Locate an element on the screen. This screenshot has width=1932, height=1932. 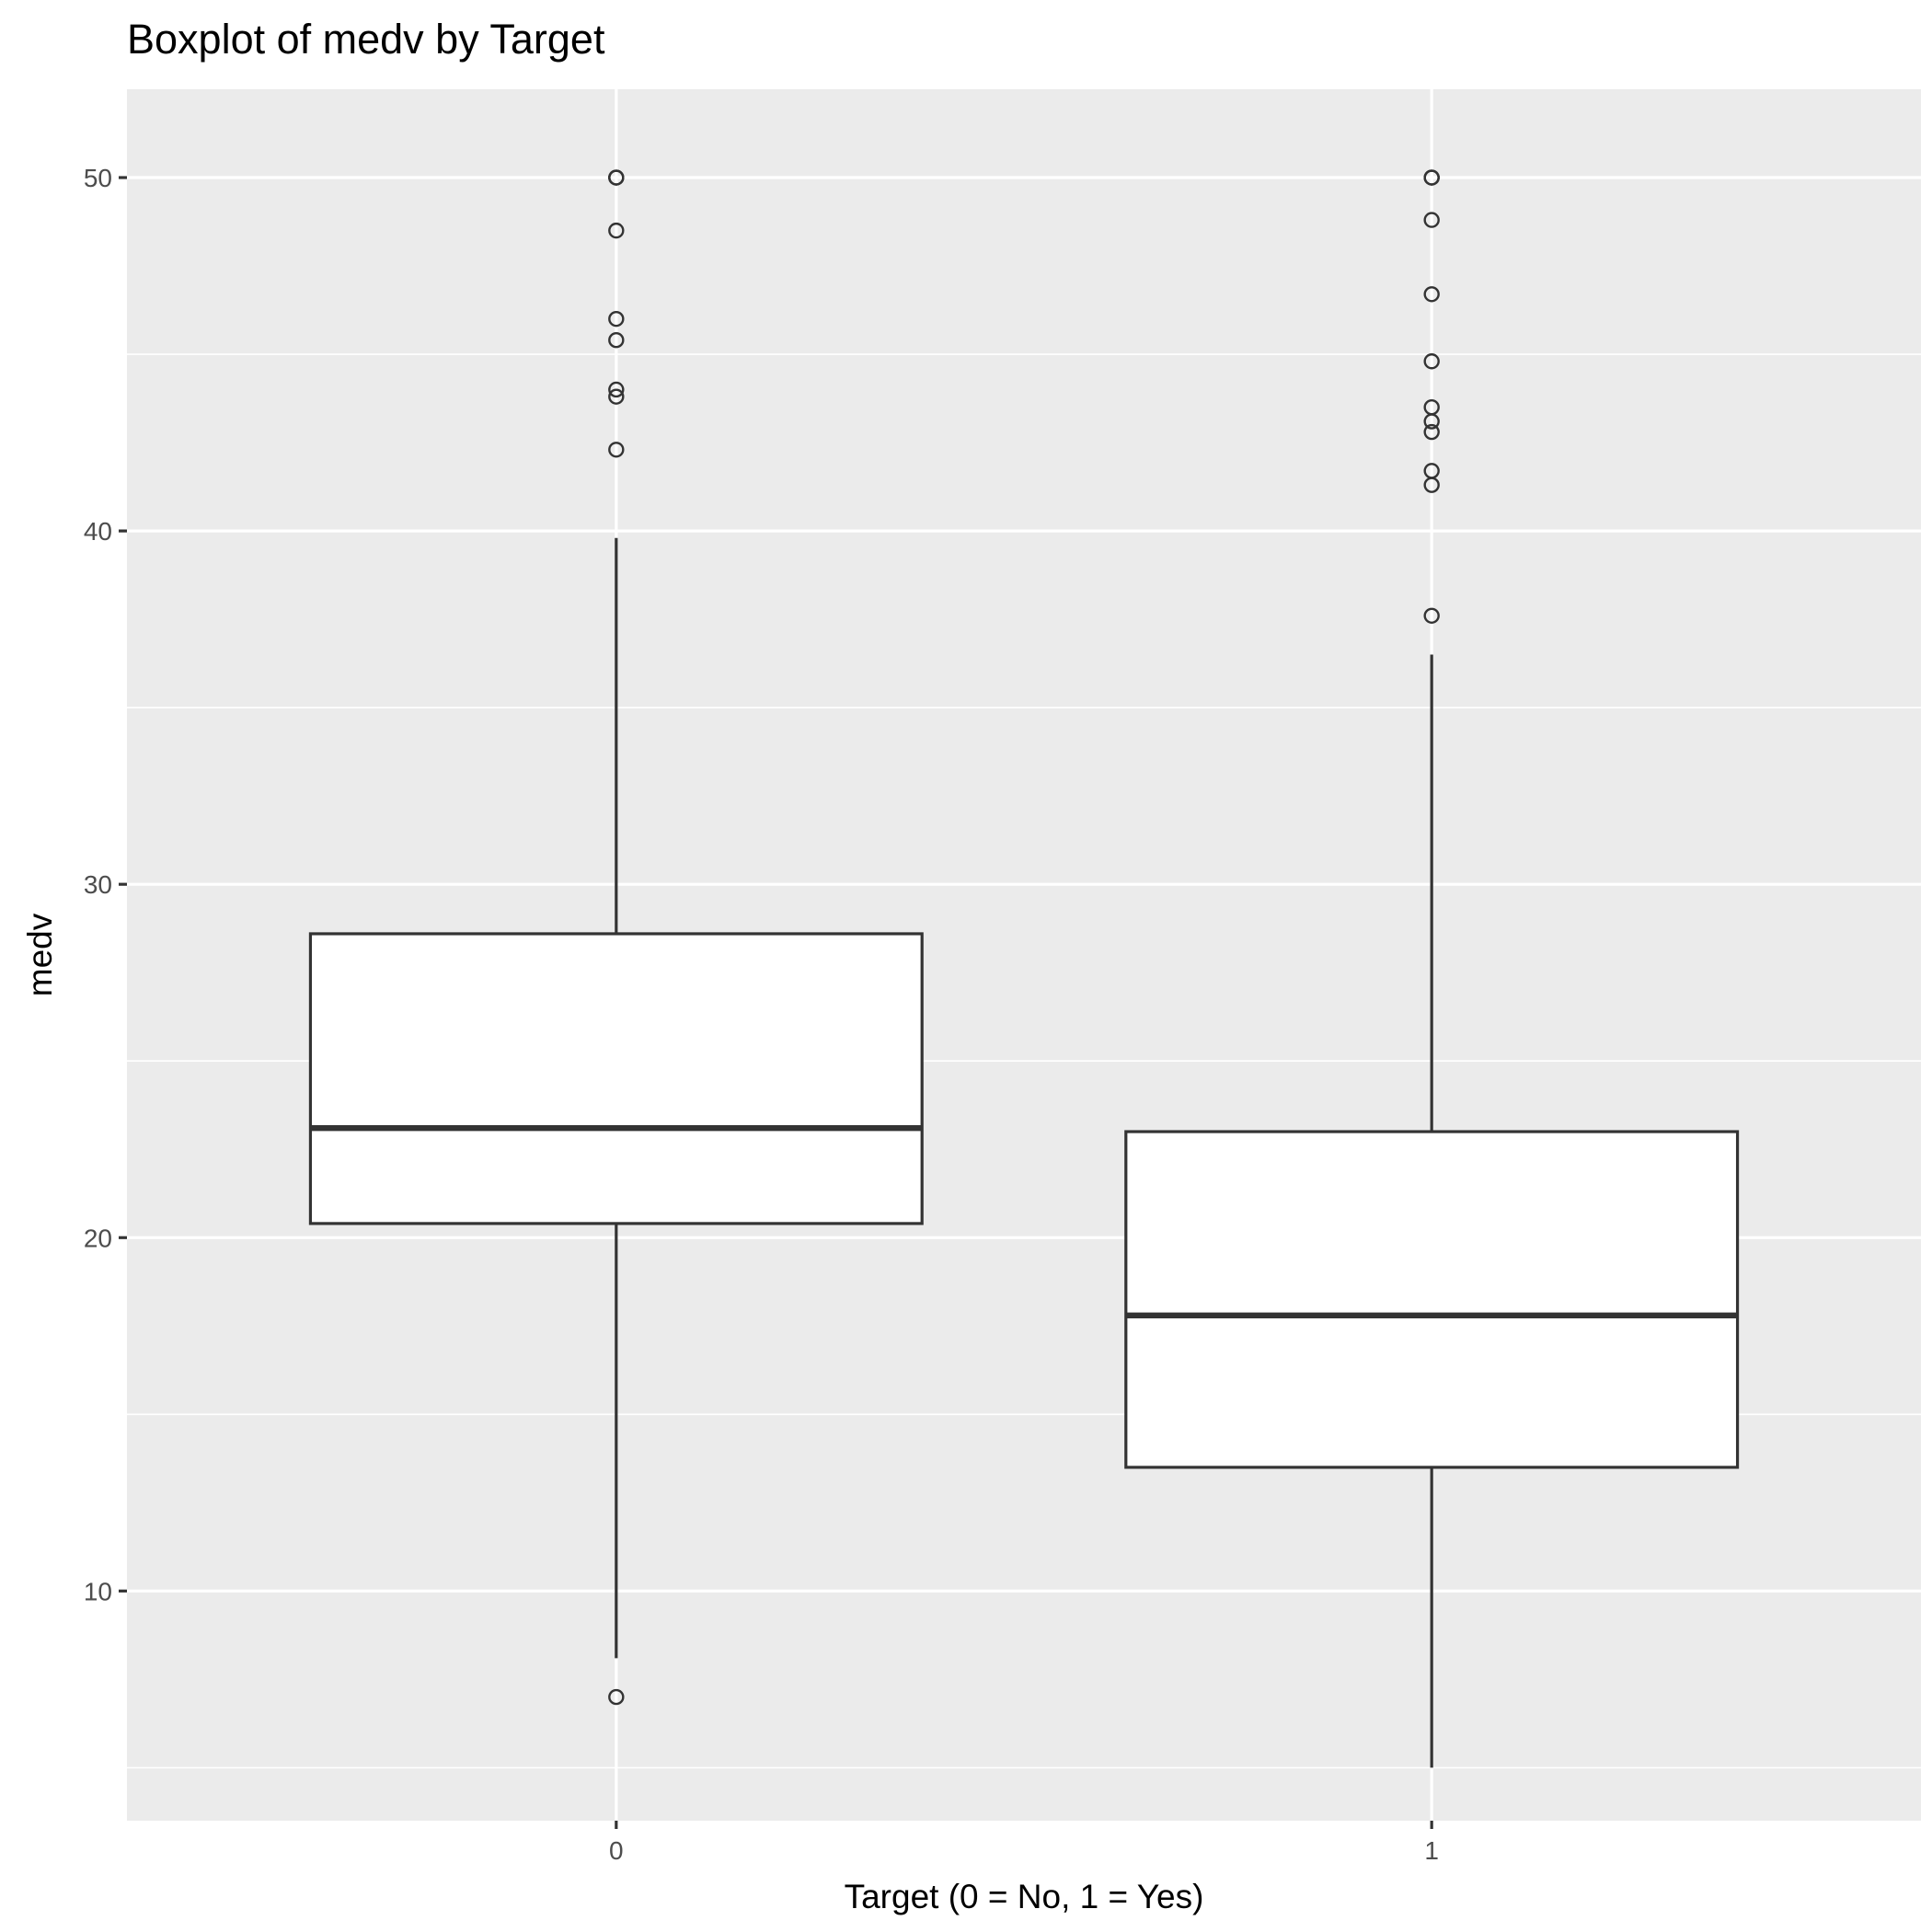
x-axis-title: Target (0 = No, 1 = Yes) is located at coordinates (1024, 1896).